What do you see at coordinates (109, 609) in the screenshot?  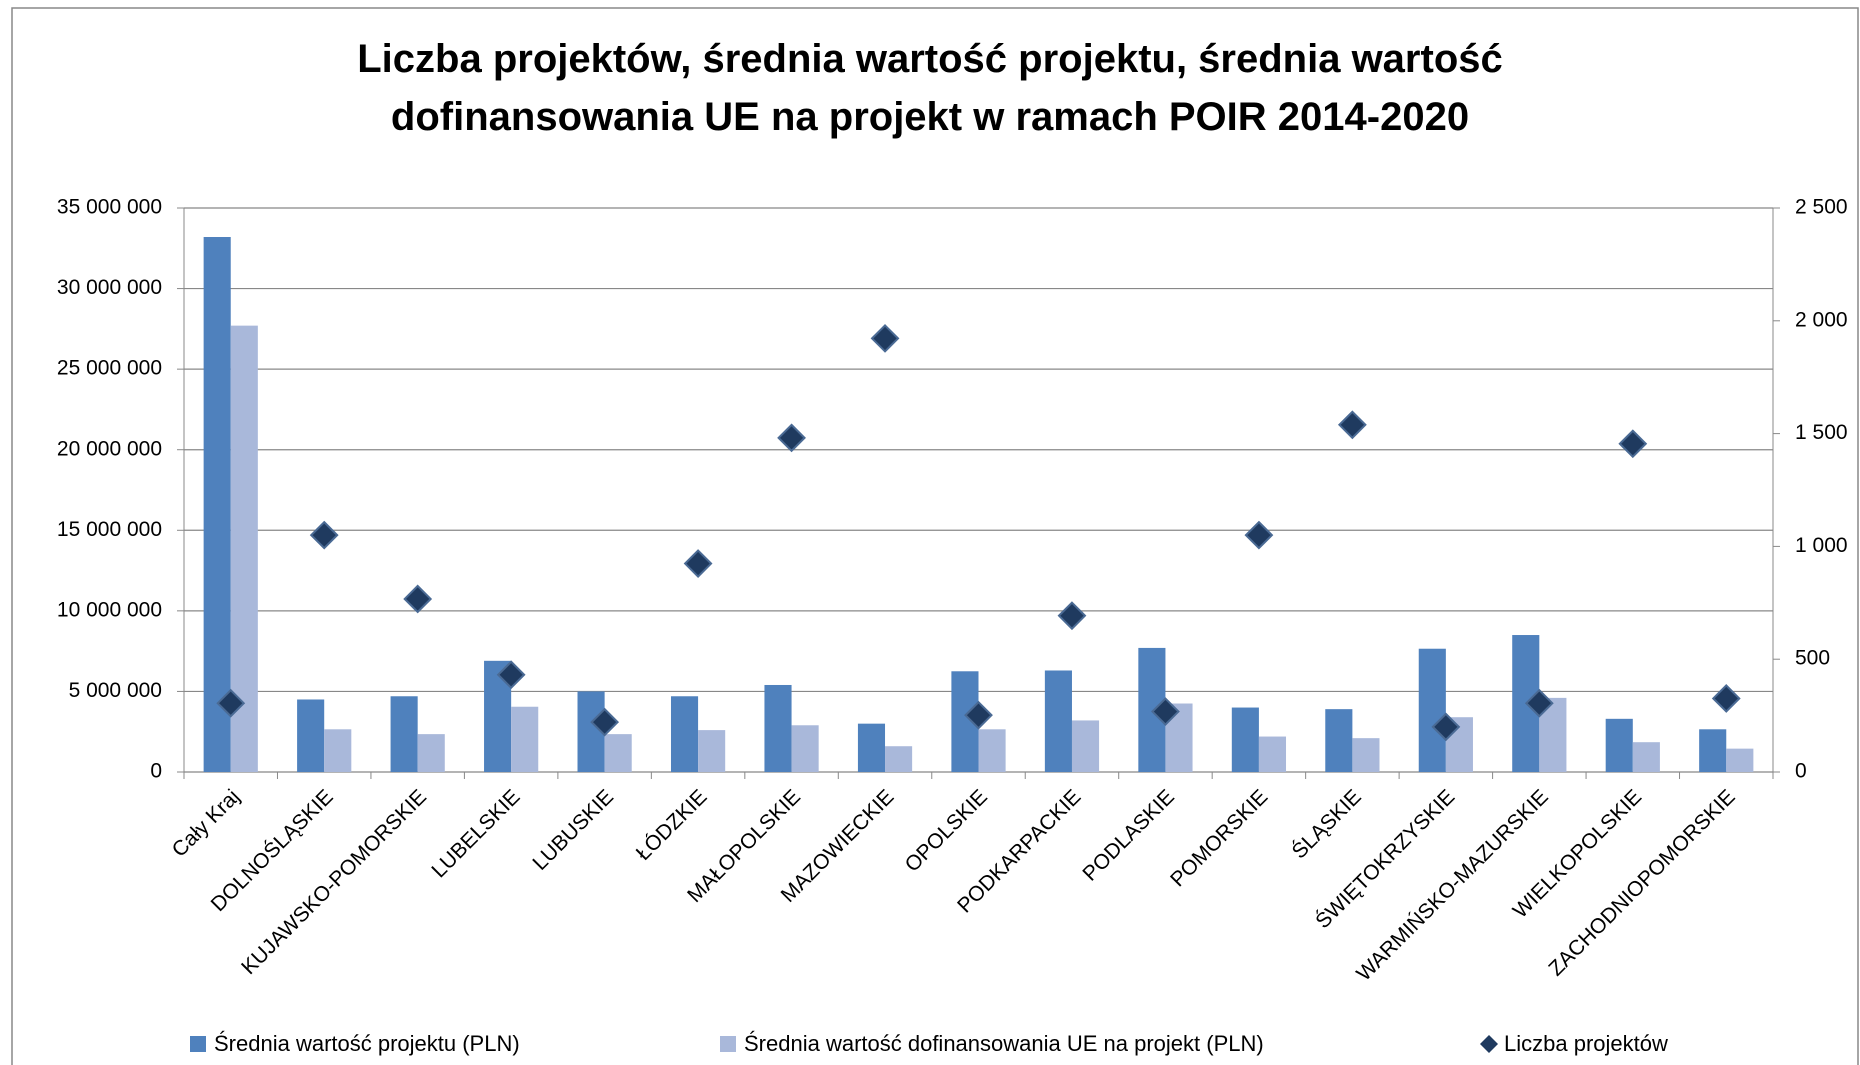 I see `y-tick-label: 10 000 000` at bounding box center [109, 609].